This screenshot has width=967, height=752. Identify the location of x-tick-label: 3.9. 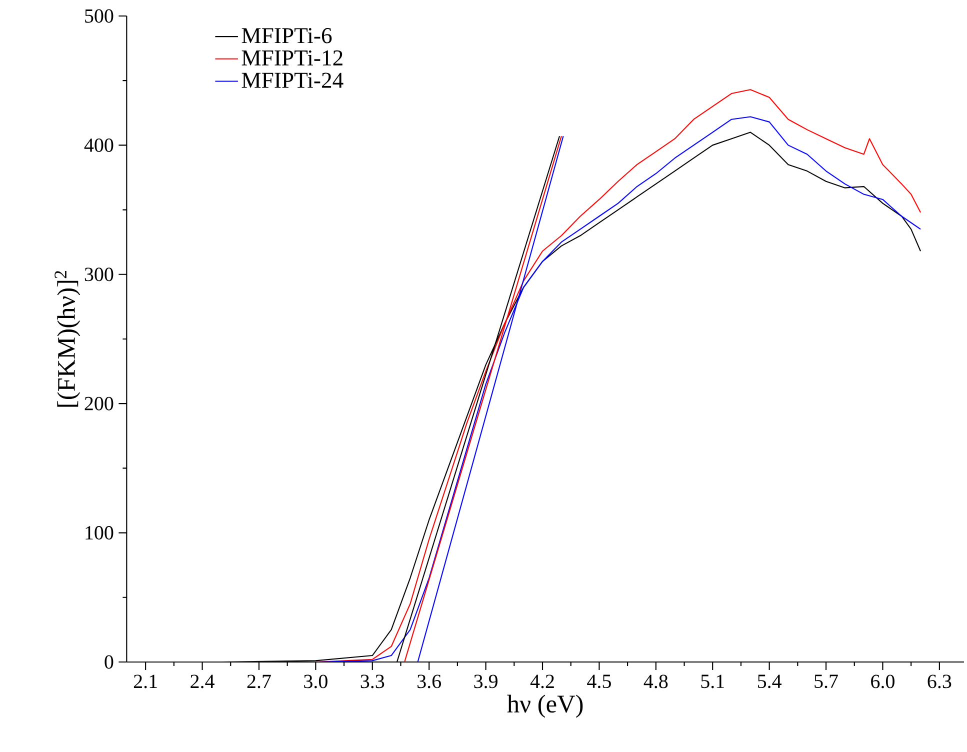
(486, 681).